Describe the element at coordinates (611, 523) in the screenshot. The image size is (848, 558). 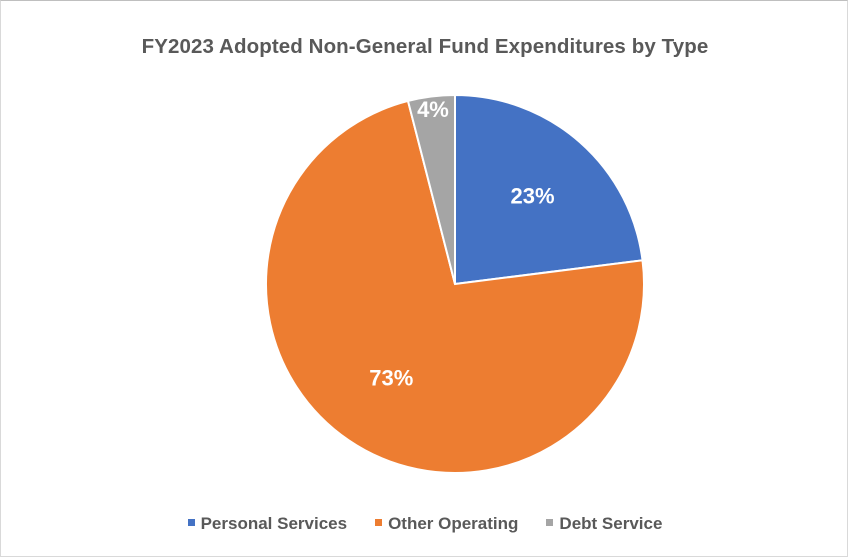
I see `legend-label-debt-service: Debt Service` at that location.